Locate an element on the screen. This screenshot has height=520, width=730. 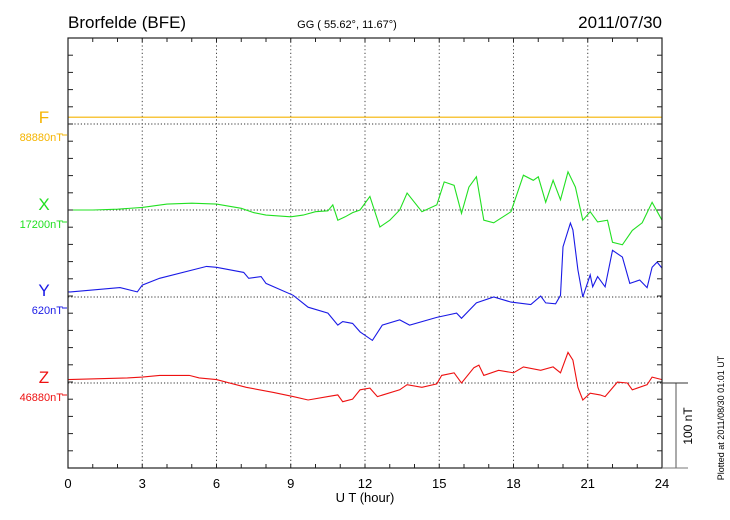
series-name-z: Z is located at coordinates (44, 377).